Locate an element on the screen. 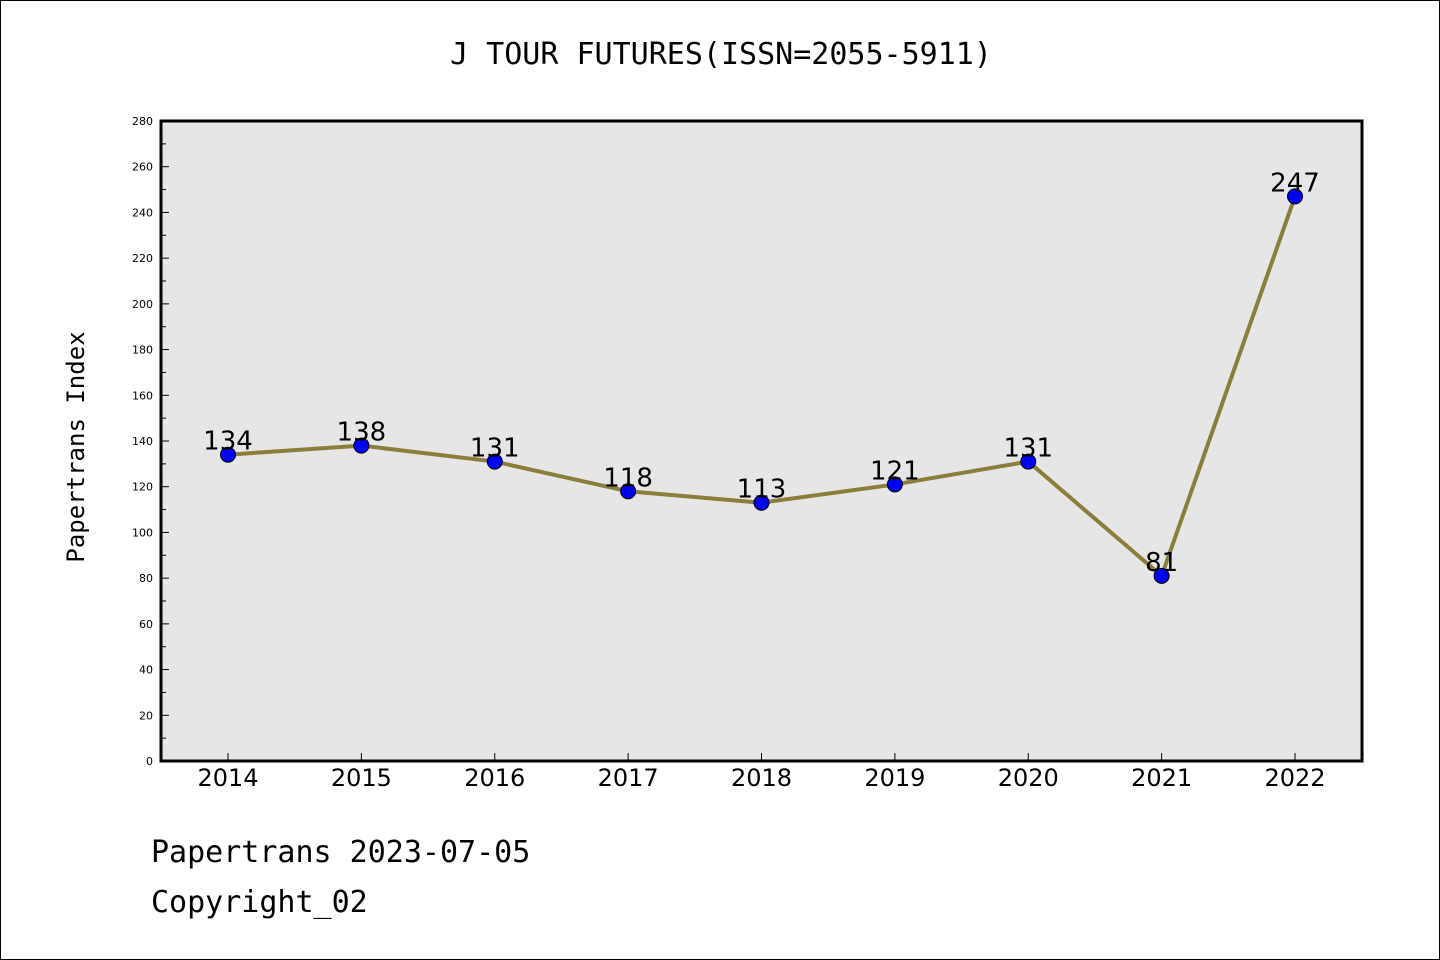 Image resolution: width=1440 pixels, height=960 pixels. y-tick-label: 20 is located at coordinates (146, 715).